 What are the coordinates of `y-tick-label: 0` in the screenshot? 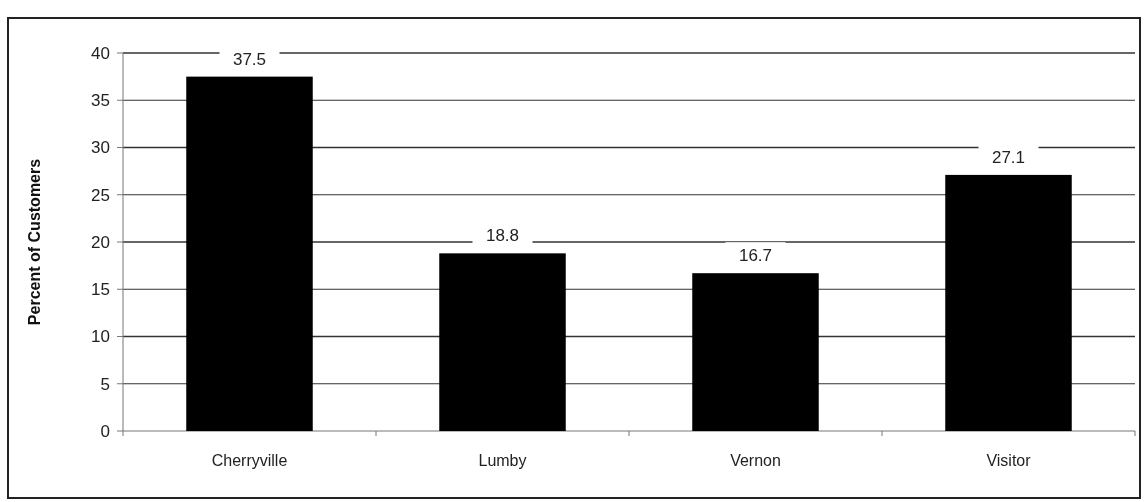 It's located at (105, 431).